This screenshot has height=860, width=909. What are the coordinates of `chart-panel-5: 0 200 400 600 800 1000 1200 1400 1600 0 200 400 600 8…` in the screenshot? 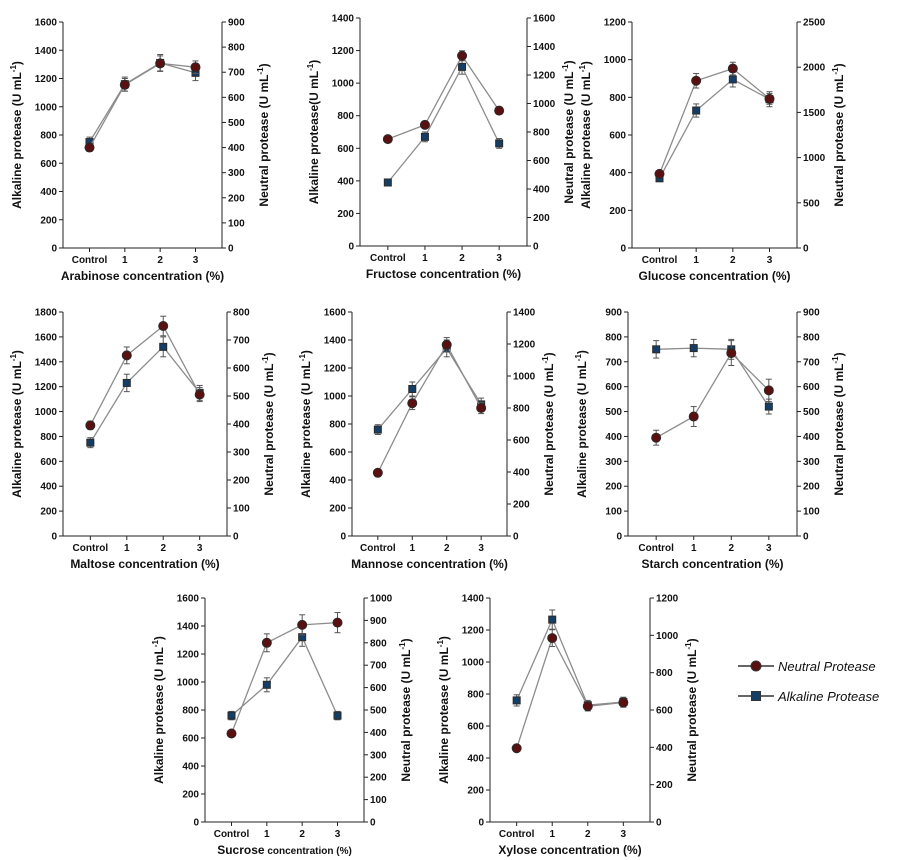 It's located at (427, 440).